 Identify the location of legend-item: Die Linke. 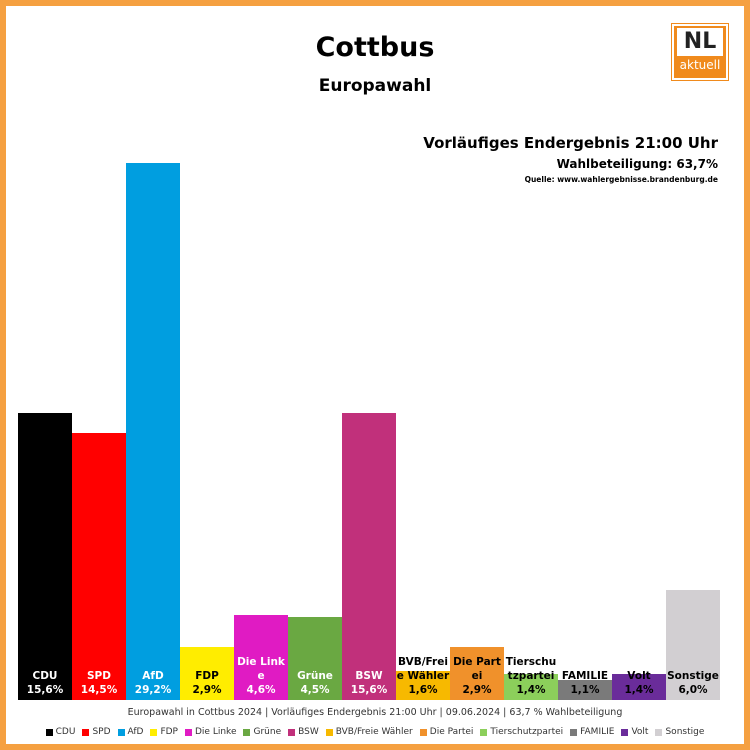
(210, 732).